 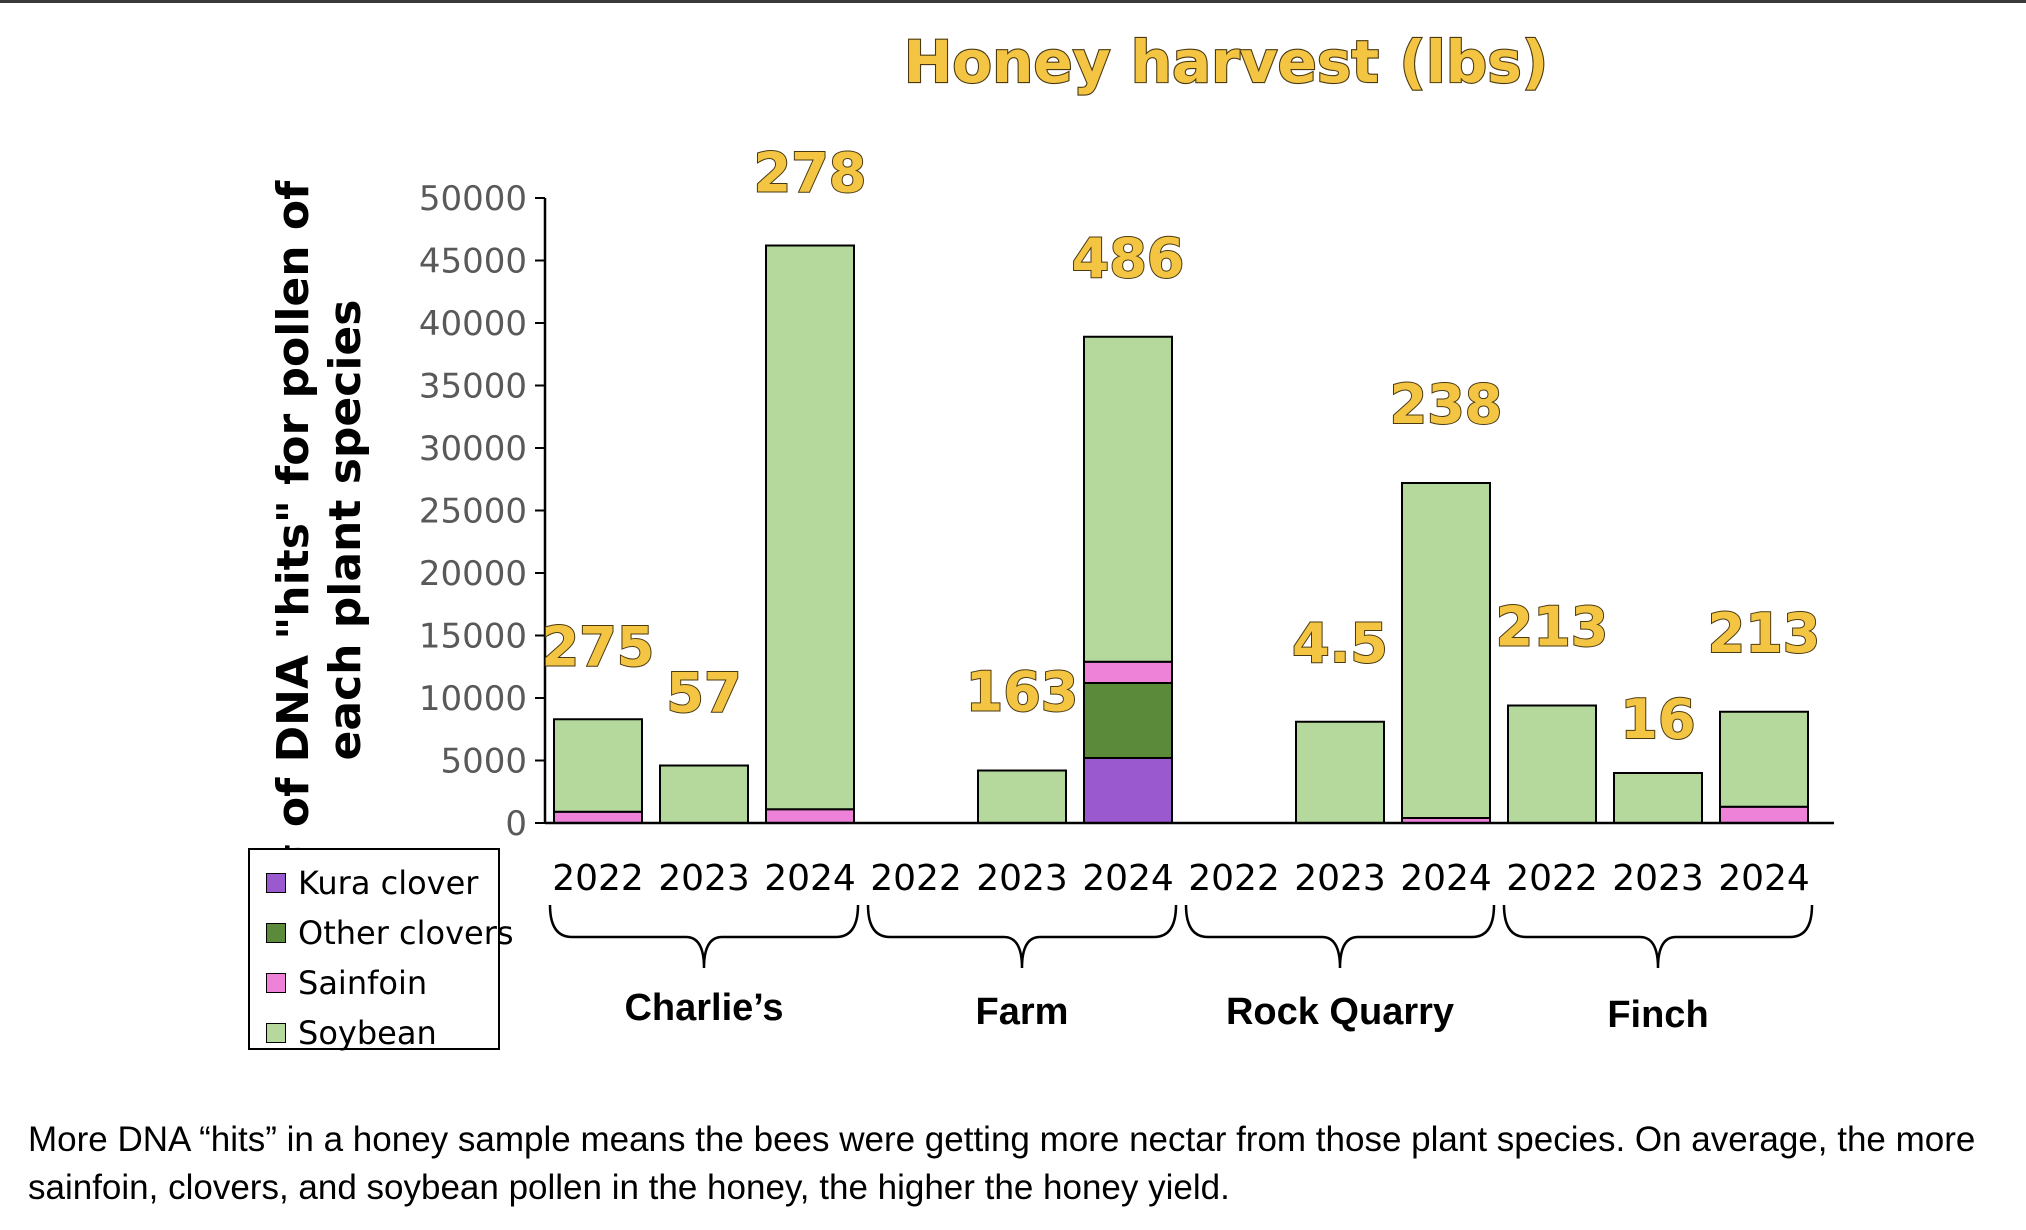 What do you see at coordinates (345, 530) in the screenshot?
I see `y-axis-title-line-2: each plant species` at bounding box center [345, 530].